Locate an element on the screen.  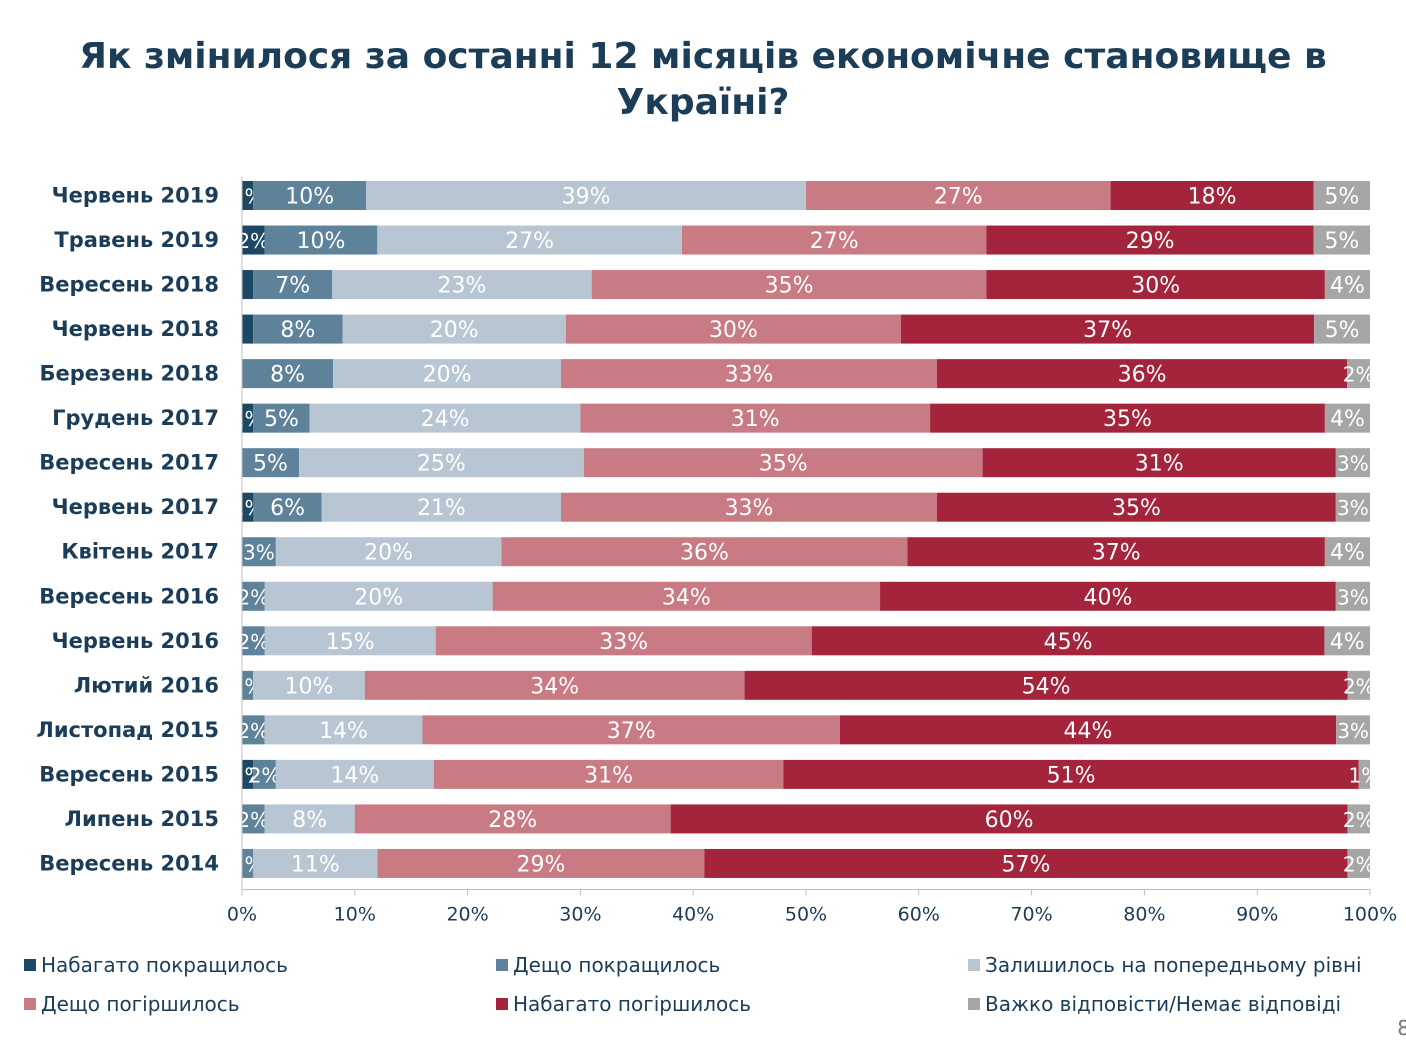
x-tick-label: 30% is located at coordinates (580, 914).